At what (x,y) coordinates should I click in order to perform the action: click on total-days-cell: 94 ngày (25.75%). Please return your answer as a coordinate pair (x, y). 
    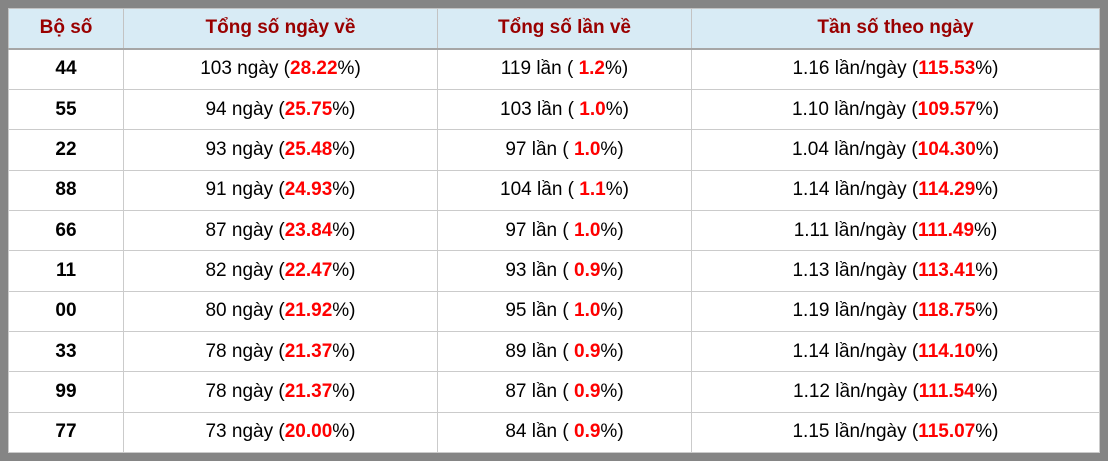
    Looking at the image, I should click on (280, 110).